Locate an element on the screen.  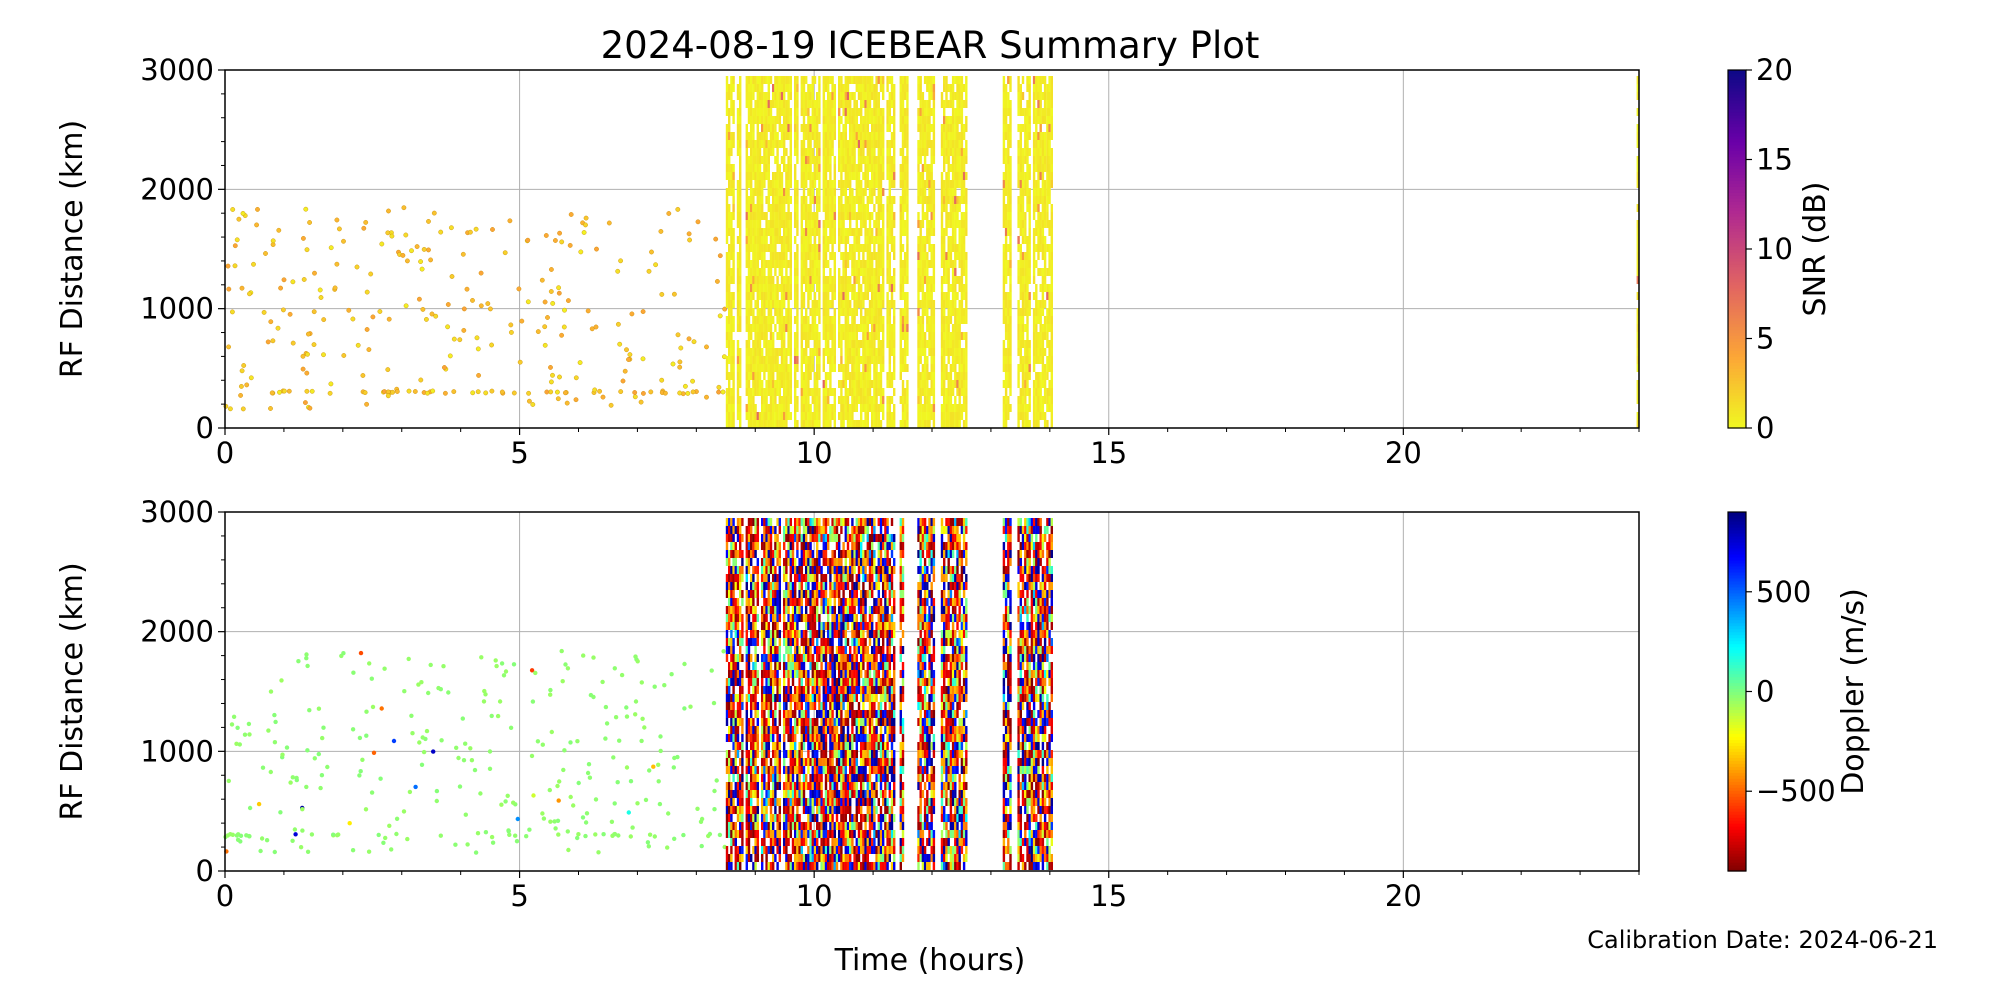
x-tick-label: 20 is located at coordinates (1403, 453).